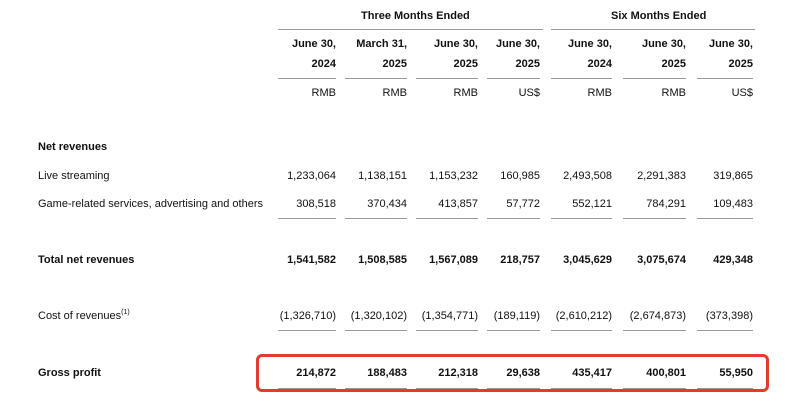  Describe the element at coordinates (80, 316) in the screenshot. I see `cost-of-revenues-text: Cost of revenues` at that location.